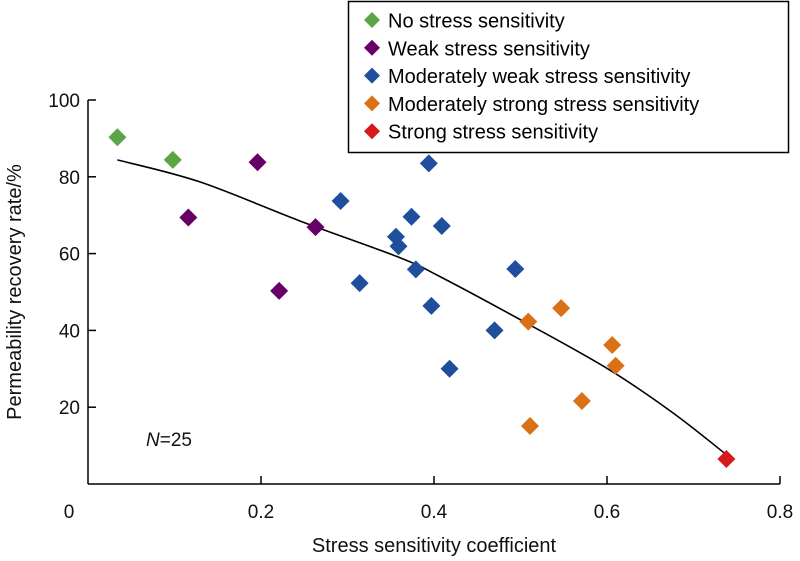  What do you see at coordinates (539, 77) in the screenshot?
I see `legend-label: Moderately weak stress sensitivity` at bounding box center [539, 77].